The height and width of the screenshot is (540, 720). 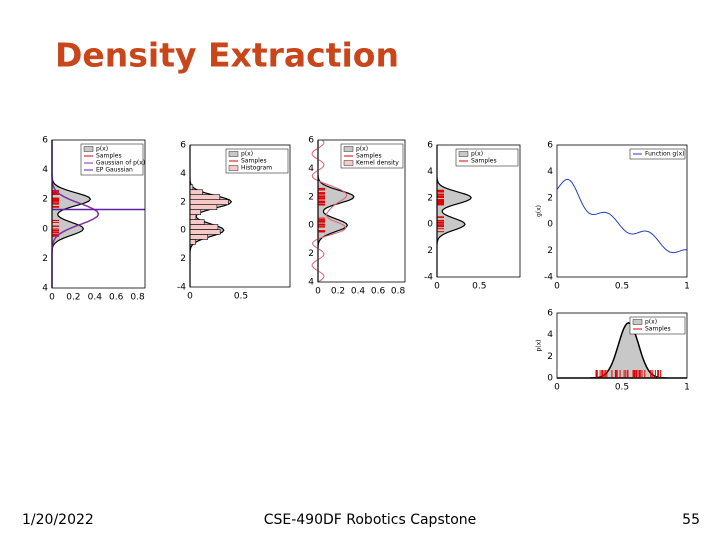 What do you see at coordinates (539, 211) in the screenshot?
I see `y-axis-label: g(x)` at bounding box center [539, 211].